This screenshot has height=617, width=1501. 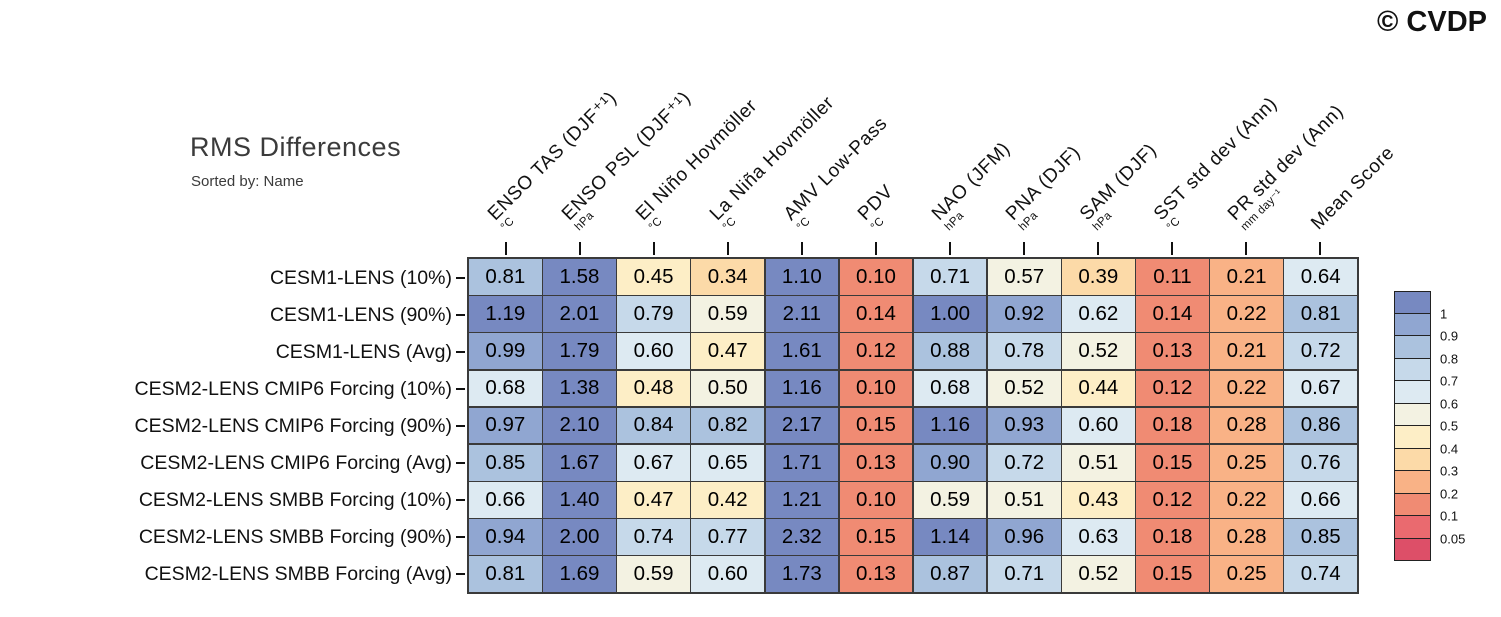 I want to click on row-label: CESM1-LENS (Avg), so click(x=363, y=351).